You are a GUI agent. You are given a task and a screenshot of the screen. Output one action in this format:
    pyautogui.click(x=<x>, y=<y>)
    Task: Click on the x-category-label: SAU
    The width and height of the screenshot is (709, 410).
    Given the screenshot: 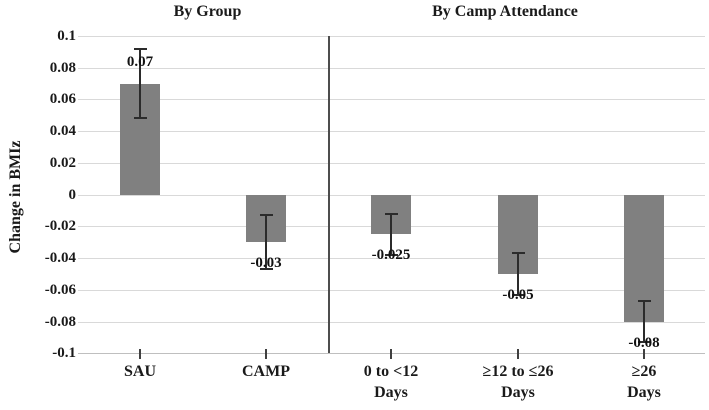 What is the action you would take?
    pyautogui.click(x=139, y=371)
    